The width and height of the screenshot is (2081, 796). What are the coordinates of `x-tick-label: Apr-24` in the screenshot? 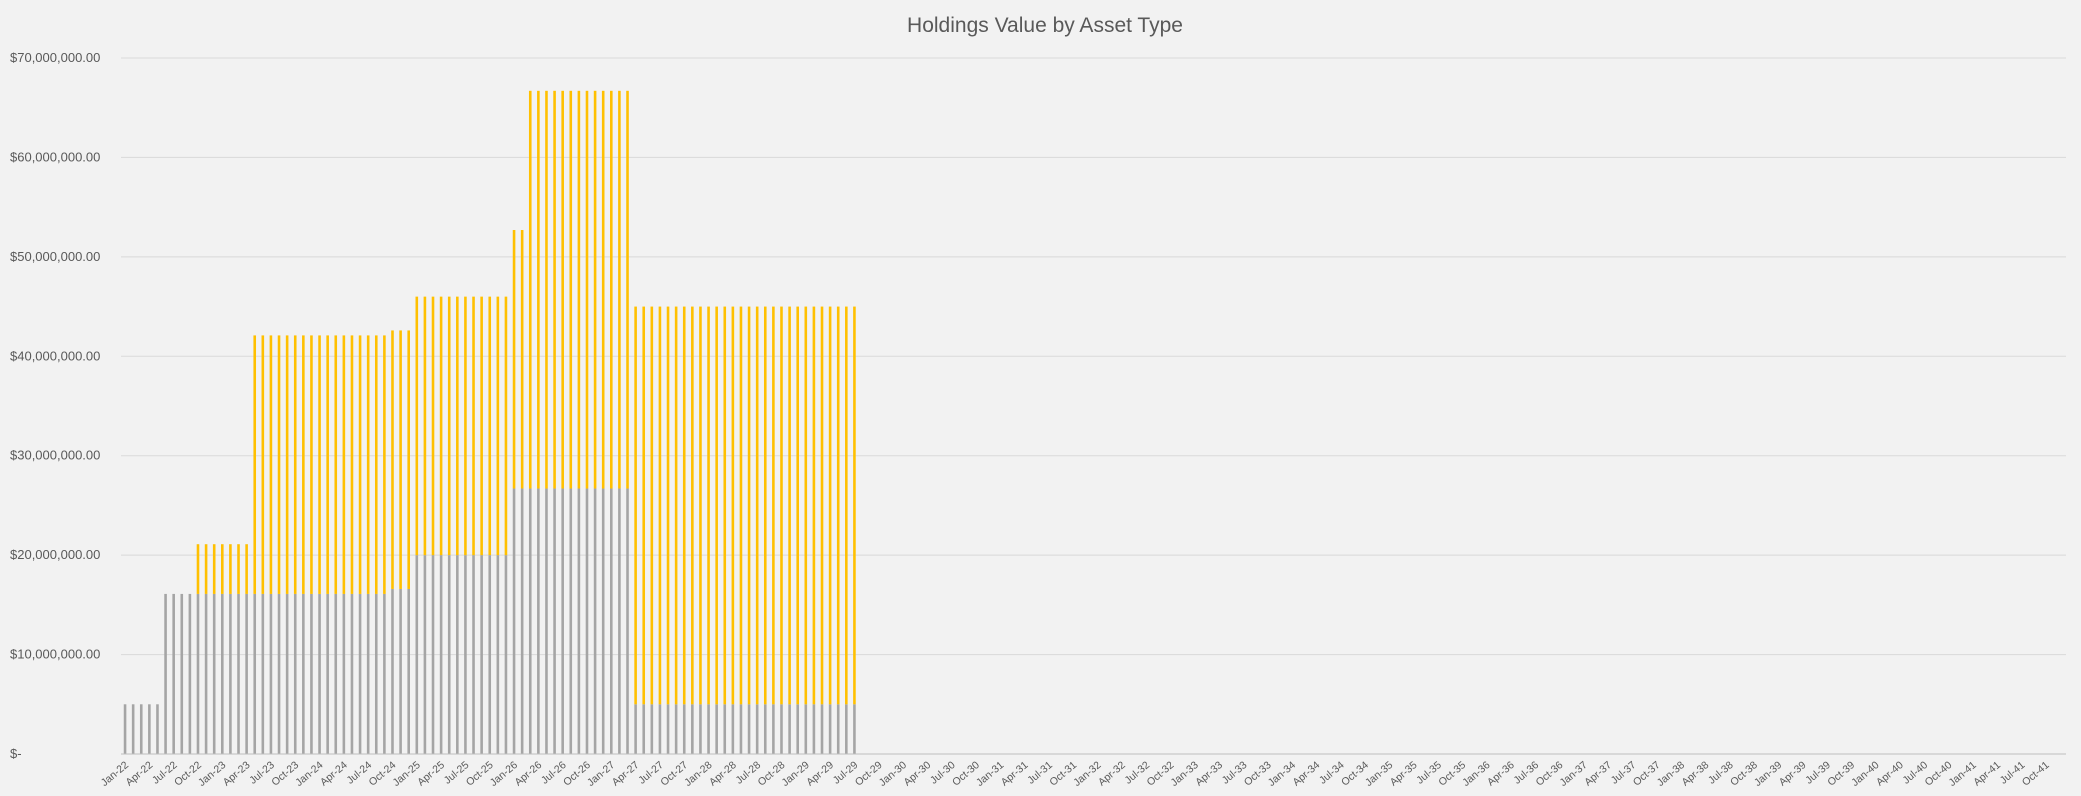 It's located at (334, 774).